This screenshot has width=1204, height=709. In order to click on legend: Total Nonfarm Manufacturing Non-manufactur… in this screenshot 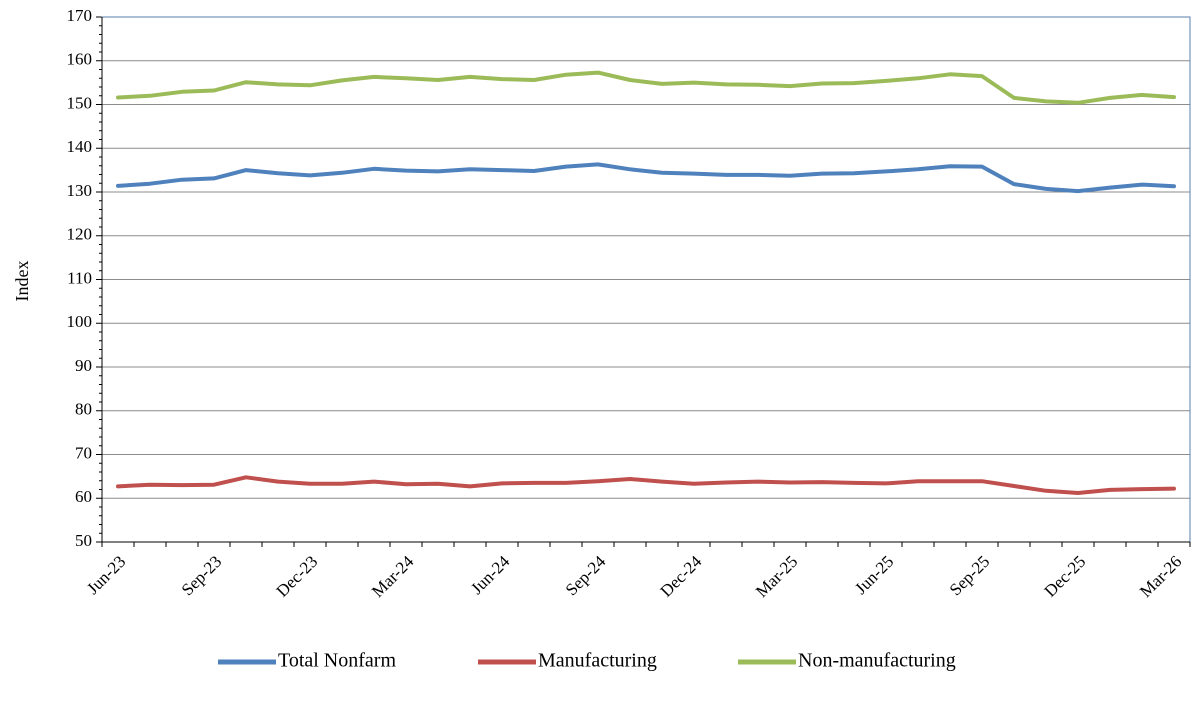, I will do `click(587, 661)`.